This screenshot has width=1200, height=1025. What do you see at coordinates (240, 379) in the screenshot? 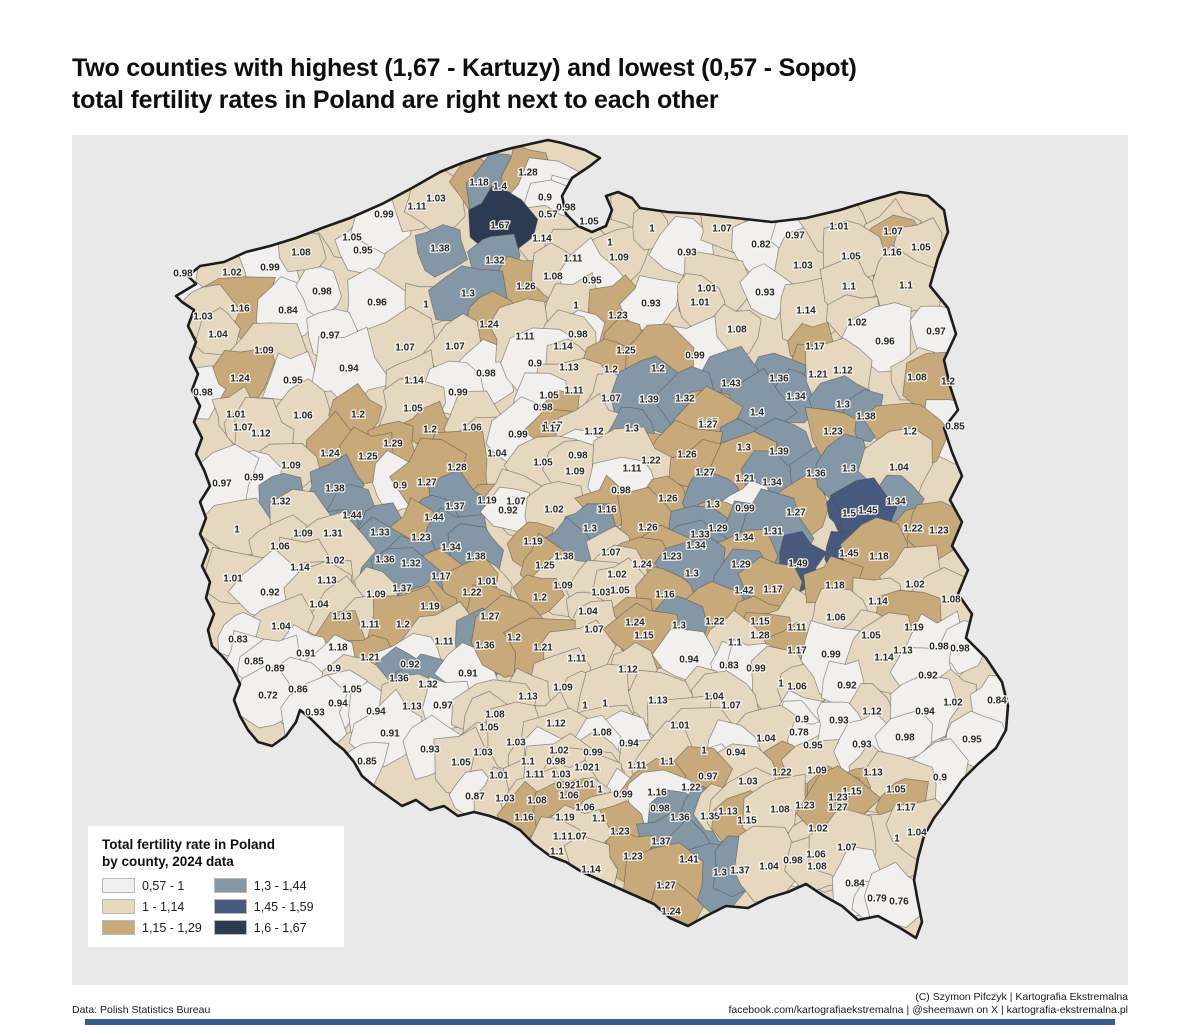
I see `county-value-label: 1.24` at bounding box center [240, 379].